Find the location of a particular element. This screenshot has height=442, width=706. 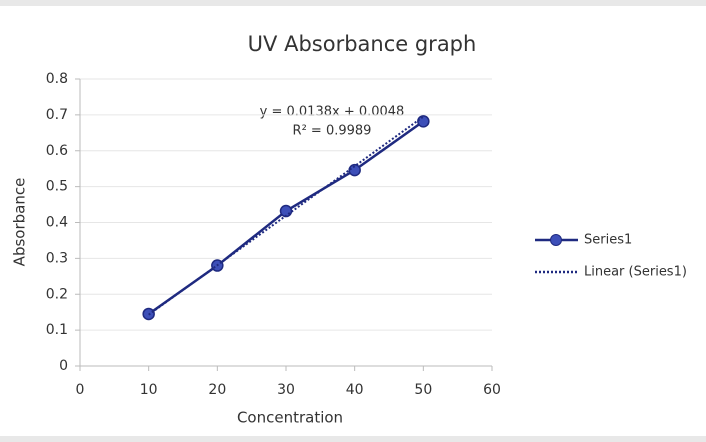

y-tick-label: 0.6 is located at coordinates (57, 151).